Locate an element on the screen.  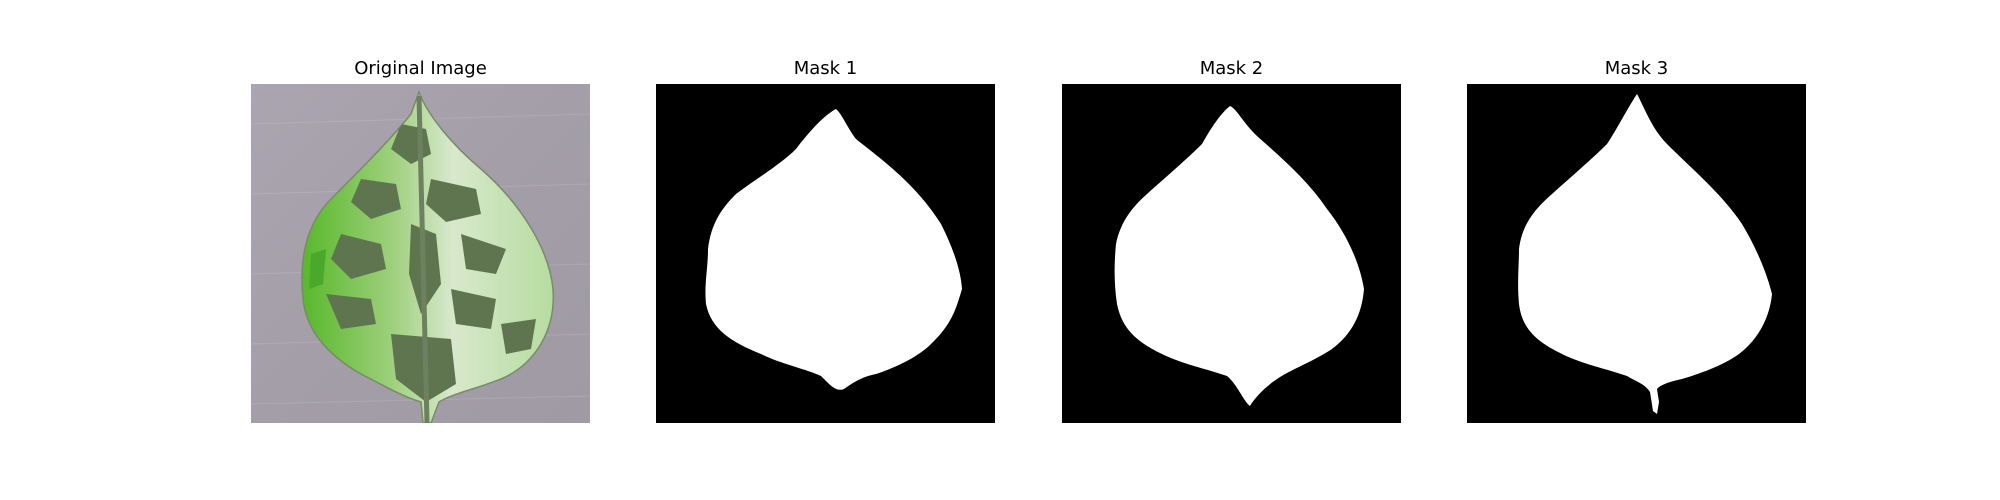
mask-2-image is located at coordinates (1231, 253).